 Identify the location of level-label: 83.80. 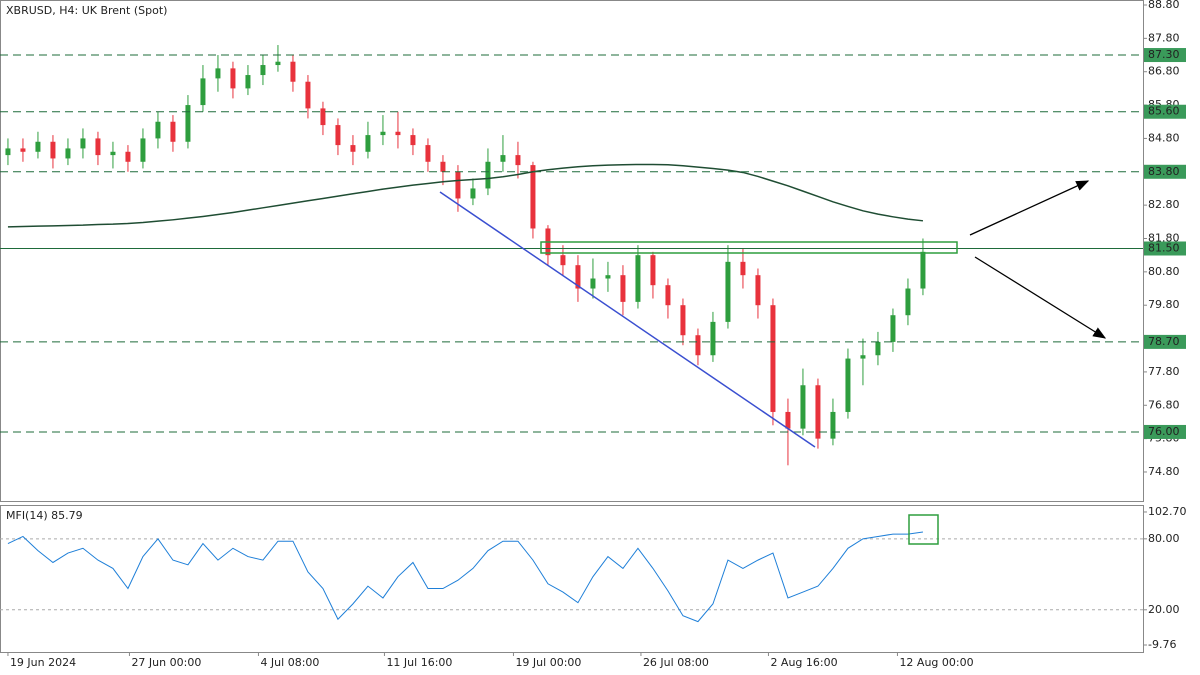
(1164, 171).